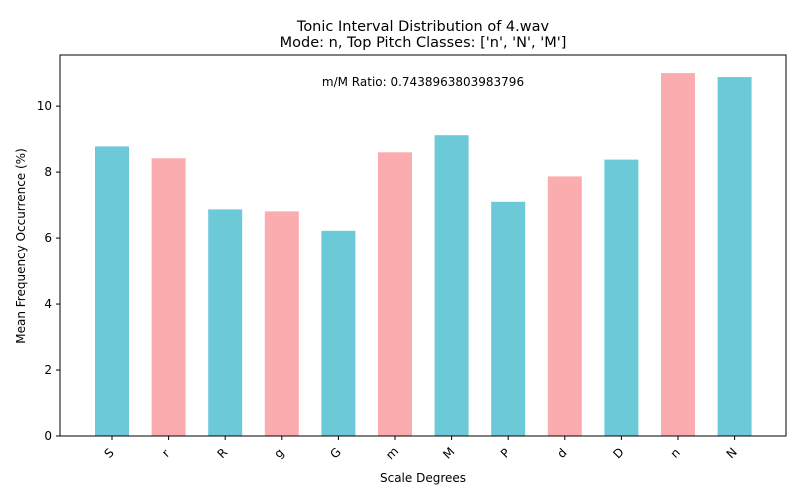  What do you see at coordinates (338, 333) in the screenshot?
I see `bar-G` at bounding box center [338, 333].